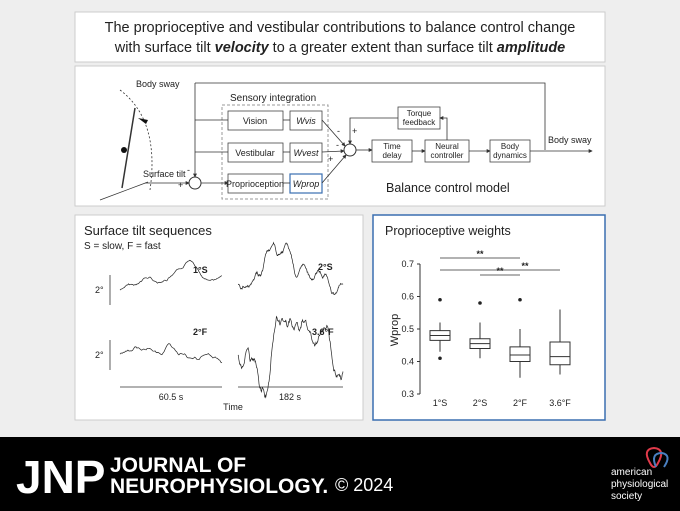 This screenshot has height=511, width=680. Describe the element at coordinates (255, 121) in the screenshot. I see `block: Vision` at that location.